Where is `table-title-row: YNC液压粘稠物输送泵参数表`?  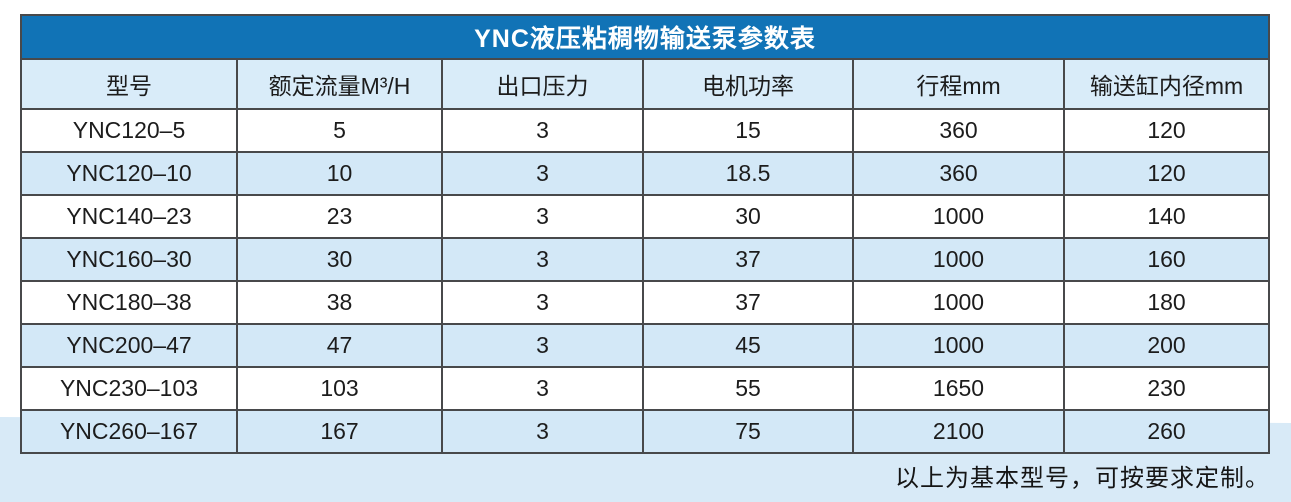 table-title-row: YNC液压粘稠物输送泵参数表 is located at coordinates (645, 37).